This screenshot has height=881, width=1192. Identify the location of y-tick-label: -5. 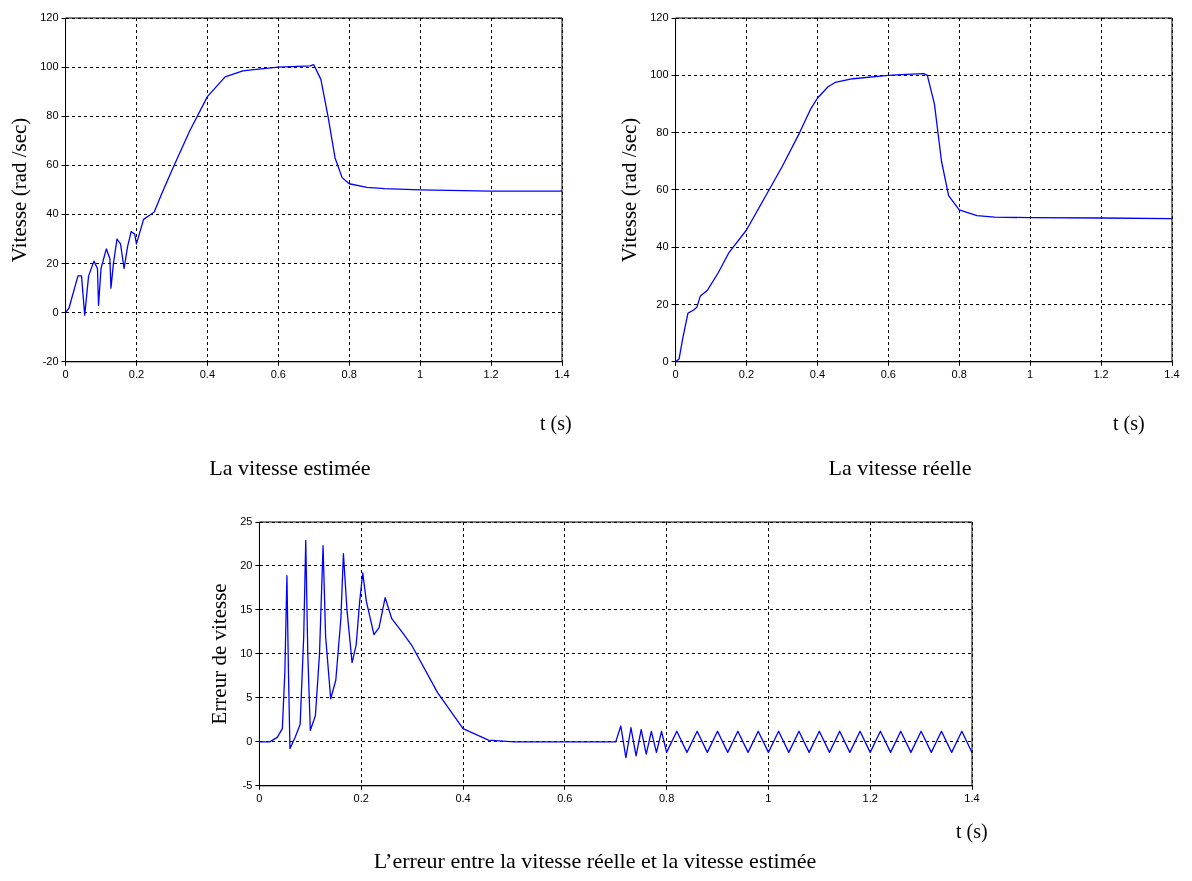
(247, 784).